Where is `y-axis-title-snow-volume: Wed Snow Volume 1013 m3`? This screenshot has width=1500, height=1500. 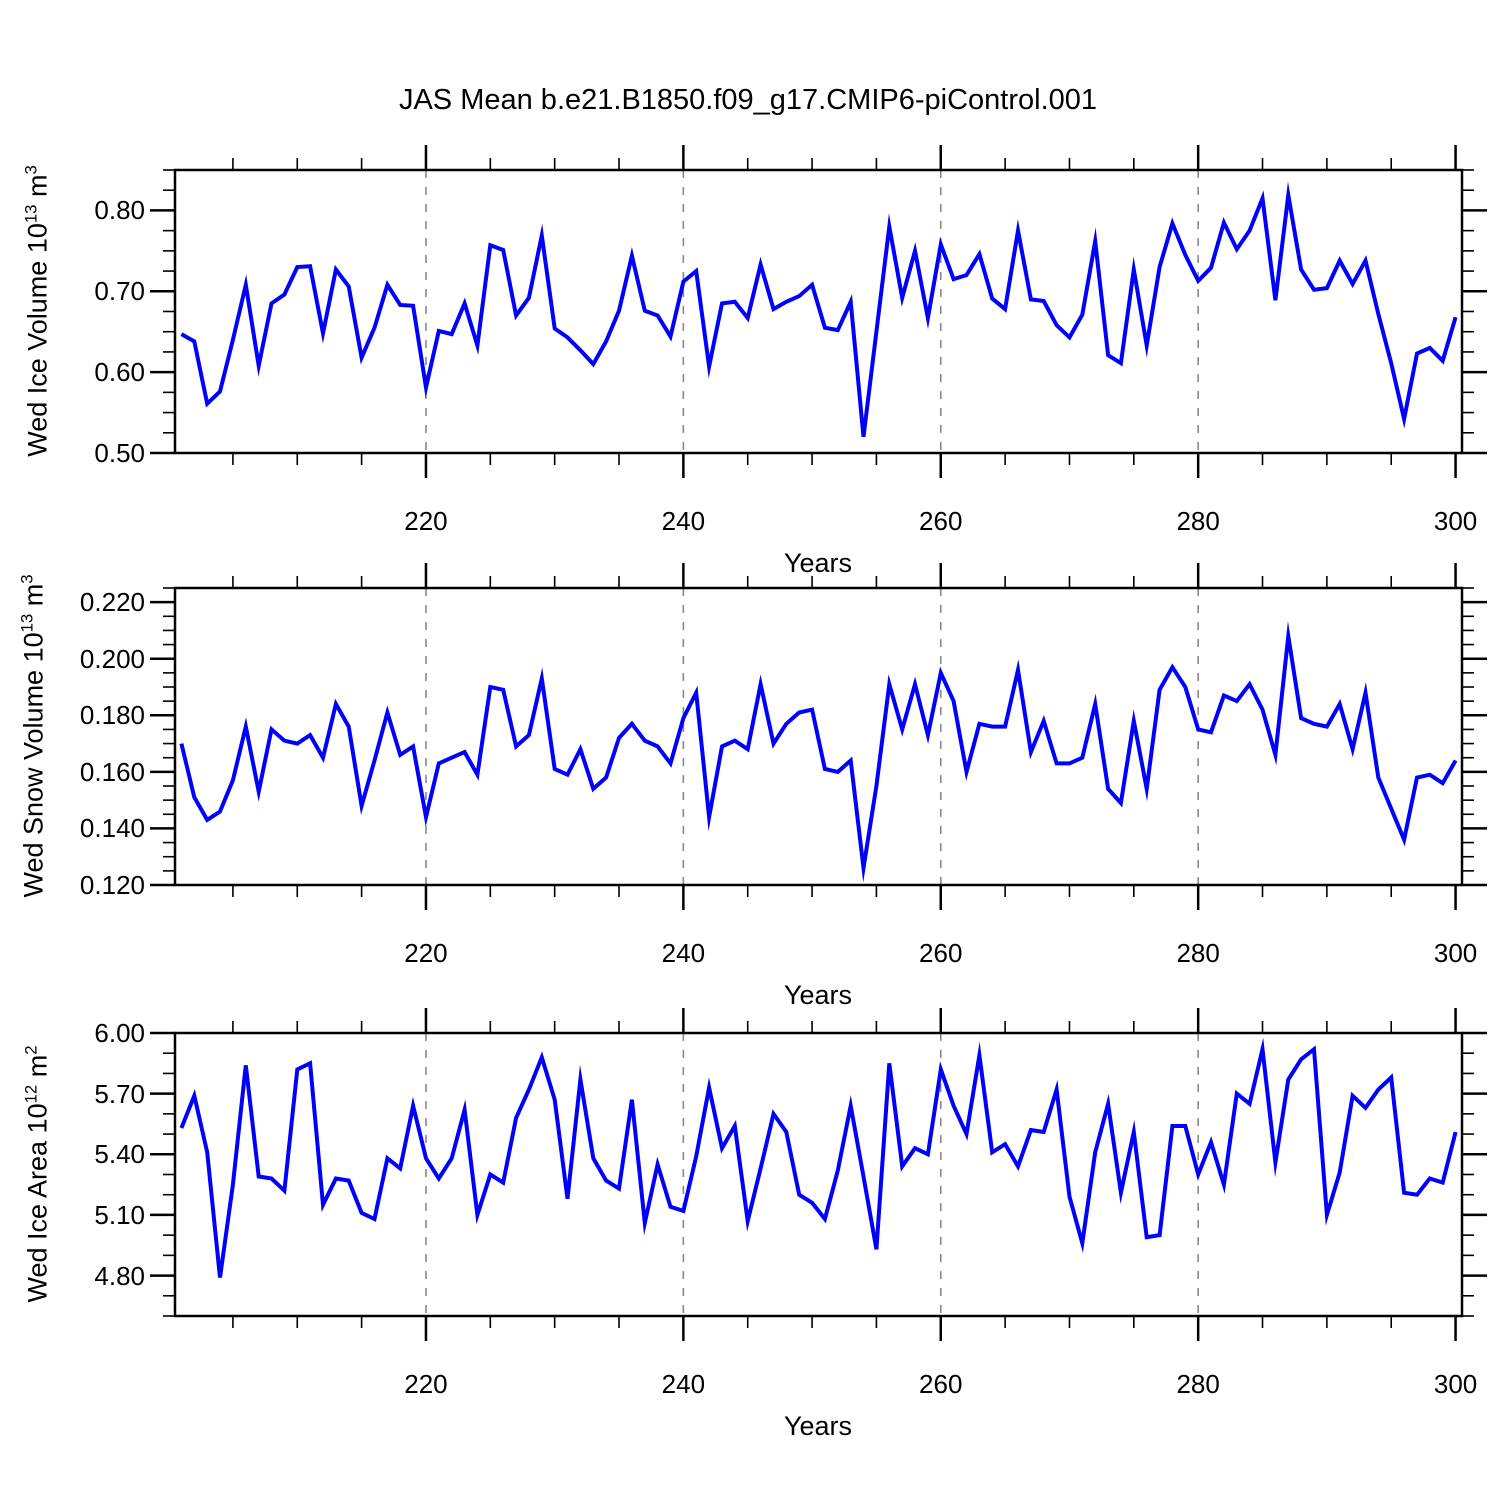 y-axis-title-snow-volume: Wed Snow Volume 1013 m3 is located at coordinates (33, 736).